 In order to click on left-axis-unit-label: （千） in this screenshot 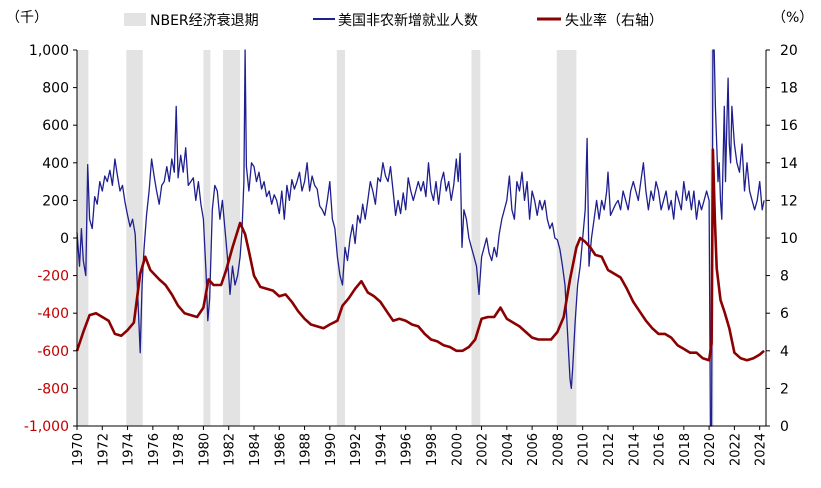, I will do `click(27, 18)`.